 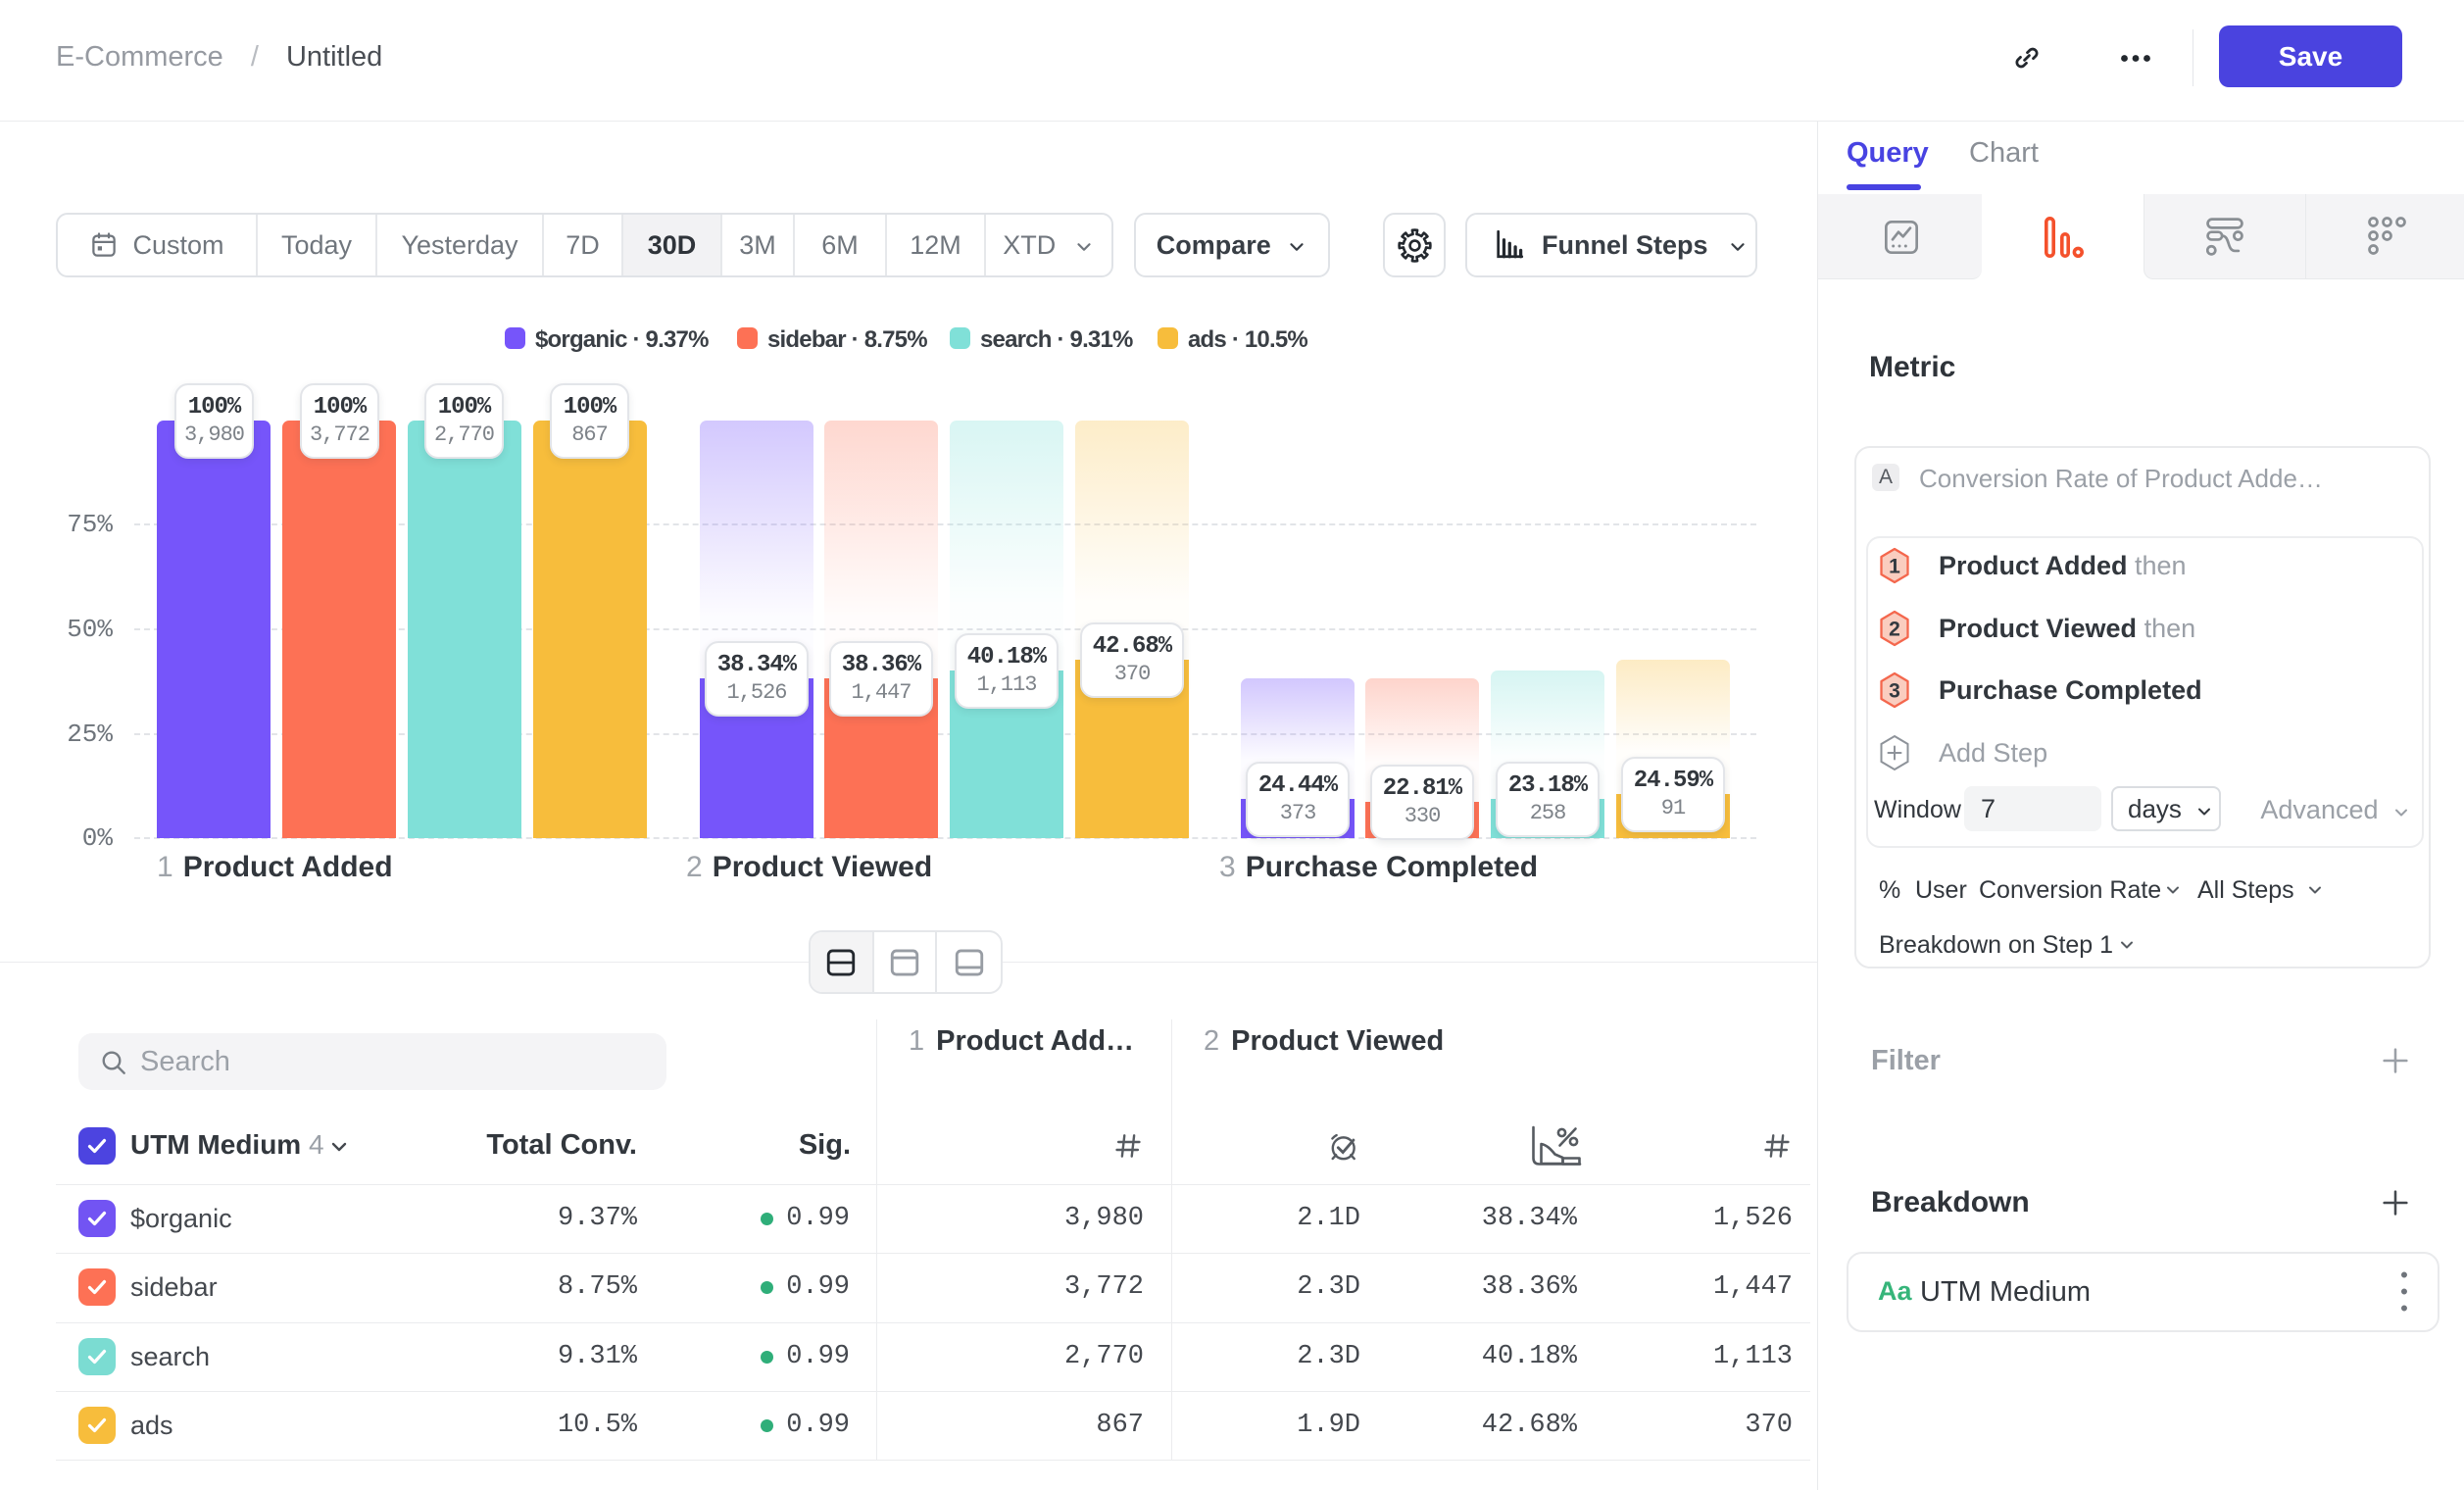 What do you see at coordinates (1895, 630) in the screenshot?
I see `svg-text: 2` at bounding box center [1895, 630].